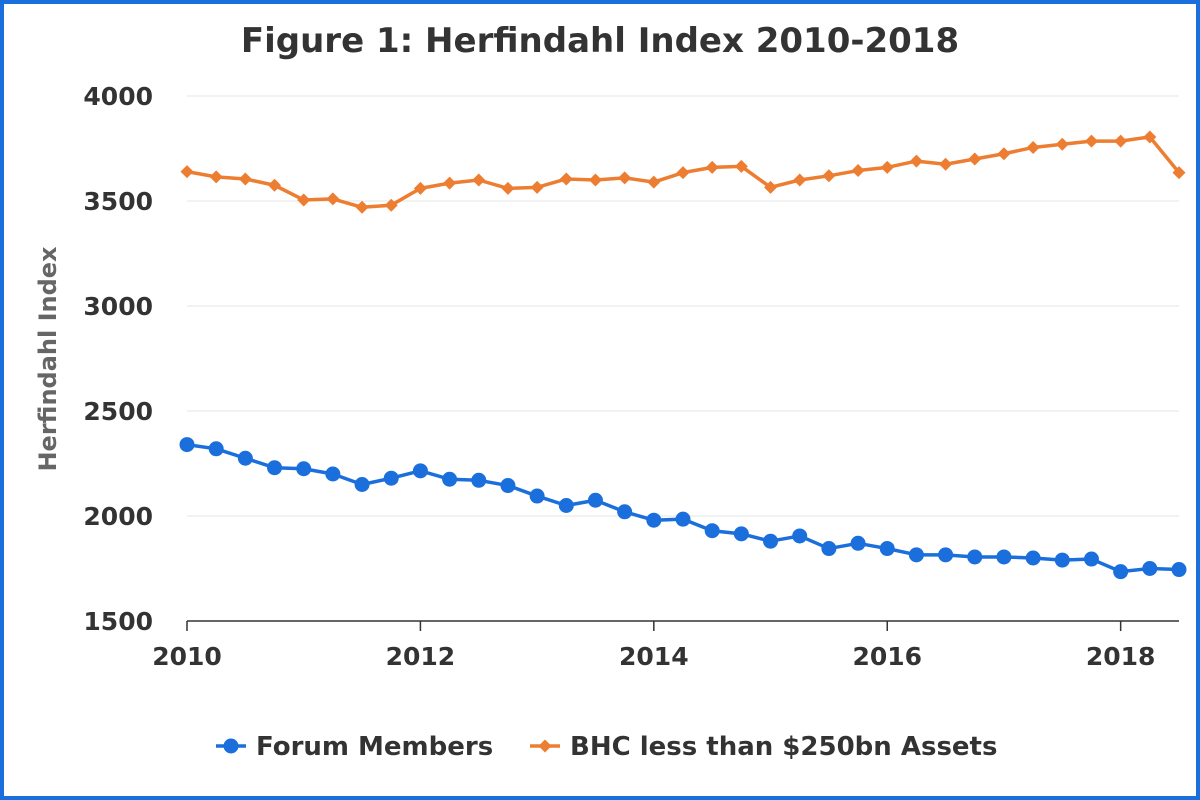  I want to click on x-tick-label: 2018, so click(1121, 656).